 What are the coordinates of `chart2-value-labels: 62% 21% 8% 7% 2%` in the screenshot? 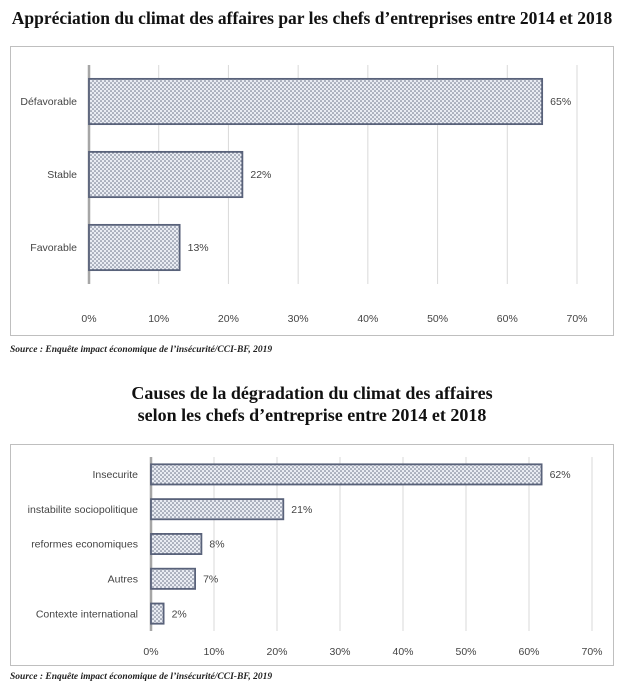 It's located at (371, 544).